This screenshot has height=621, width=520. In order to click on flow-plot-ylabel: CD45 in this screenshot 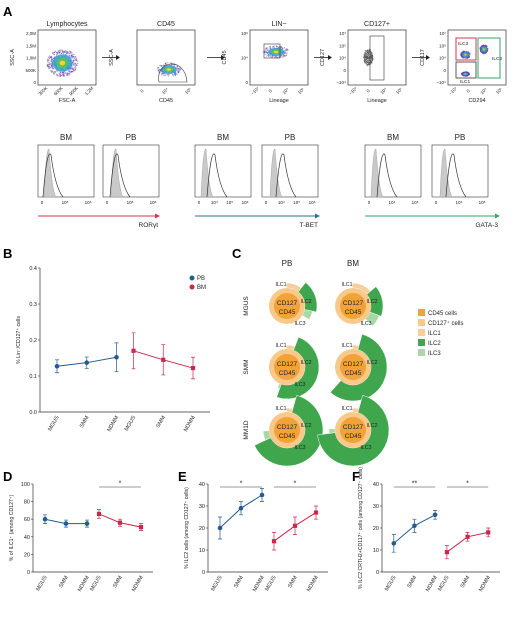, I will do `click(225, 57)`.